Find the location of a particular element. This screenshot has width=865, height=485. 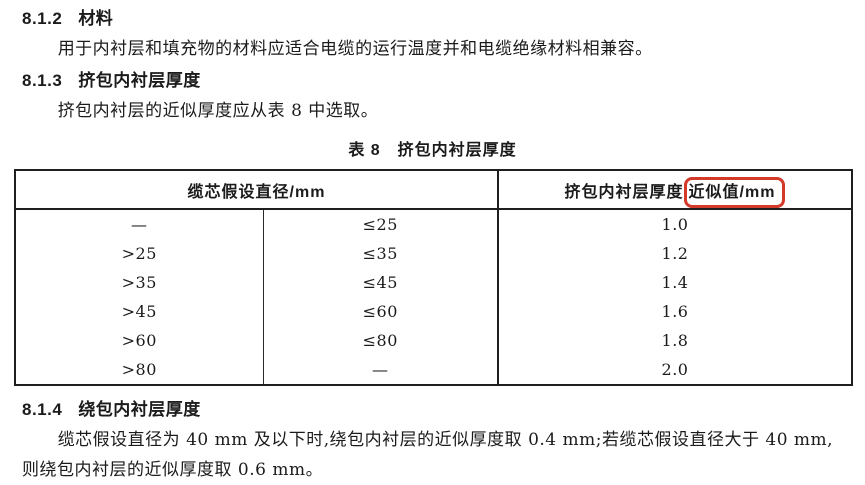

table-row: >25 ≤35 1.2 is located at coordinates (433, 253).